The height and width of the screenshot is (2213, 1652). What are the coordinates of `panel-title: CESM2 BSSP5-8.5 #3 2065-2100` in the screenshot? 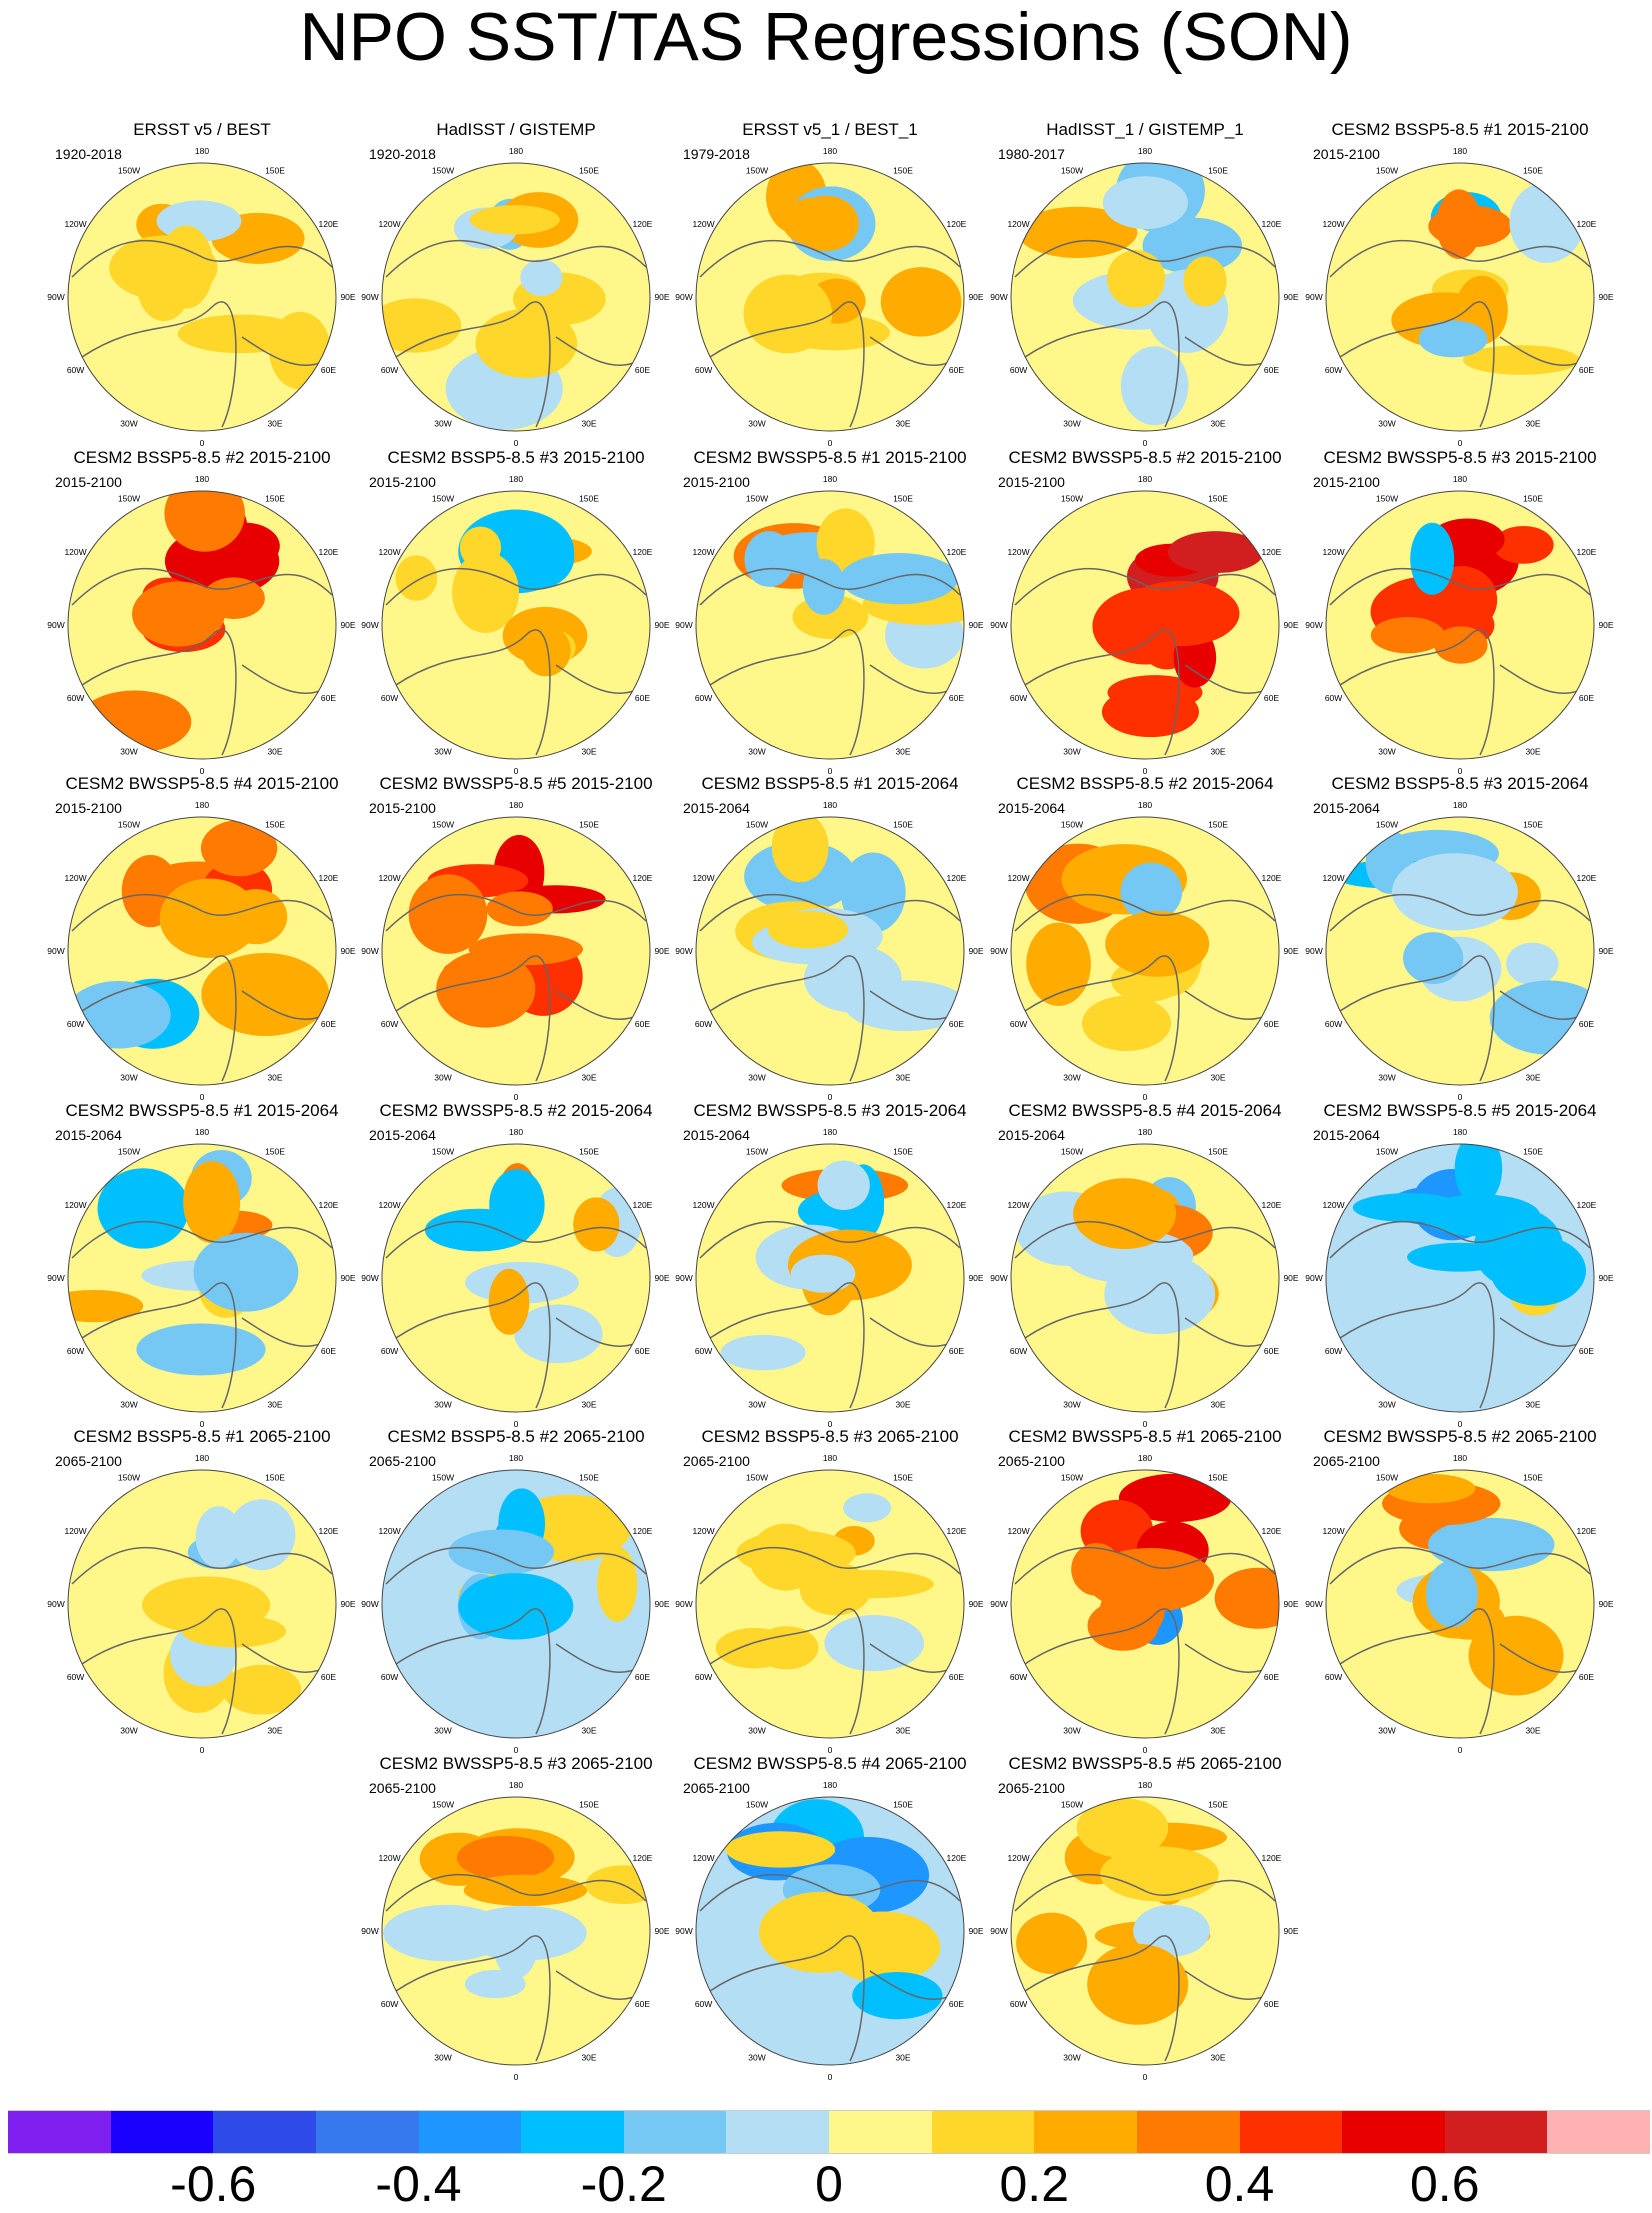 It's located at (830, 1436).